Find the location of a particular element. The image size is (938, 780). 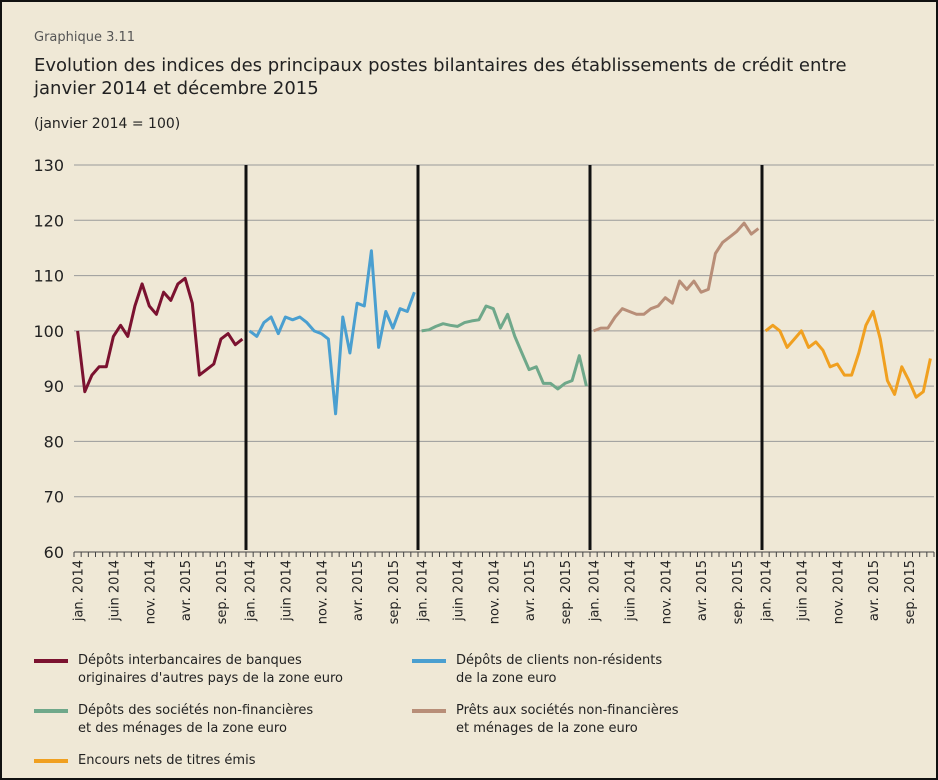

legend-item: Encours nets de titres émis is located at coordinates (144, 761).